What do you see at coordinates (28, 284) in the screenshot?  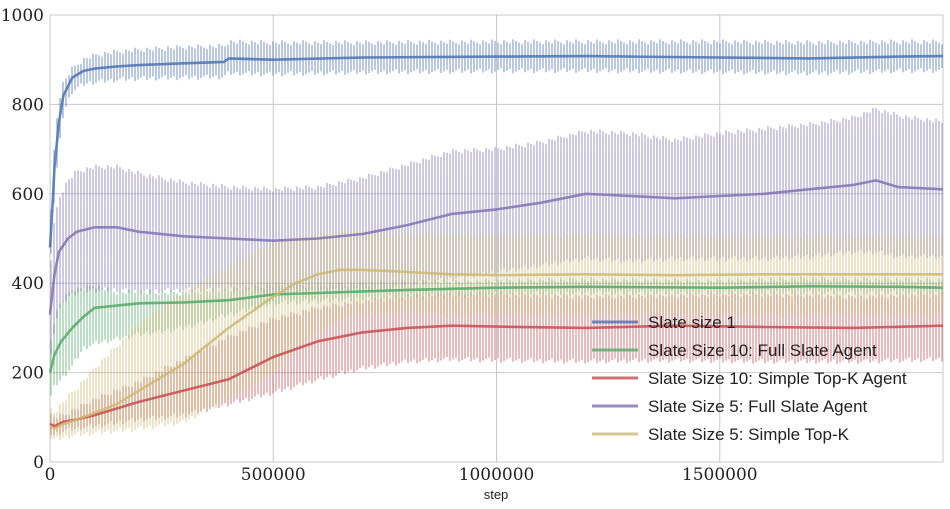 I see `y-tick-label: 400` at bounding box center [28, 284].